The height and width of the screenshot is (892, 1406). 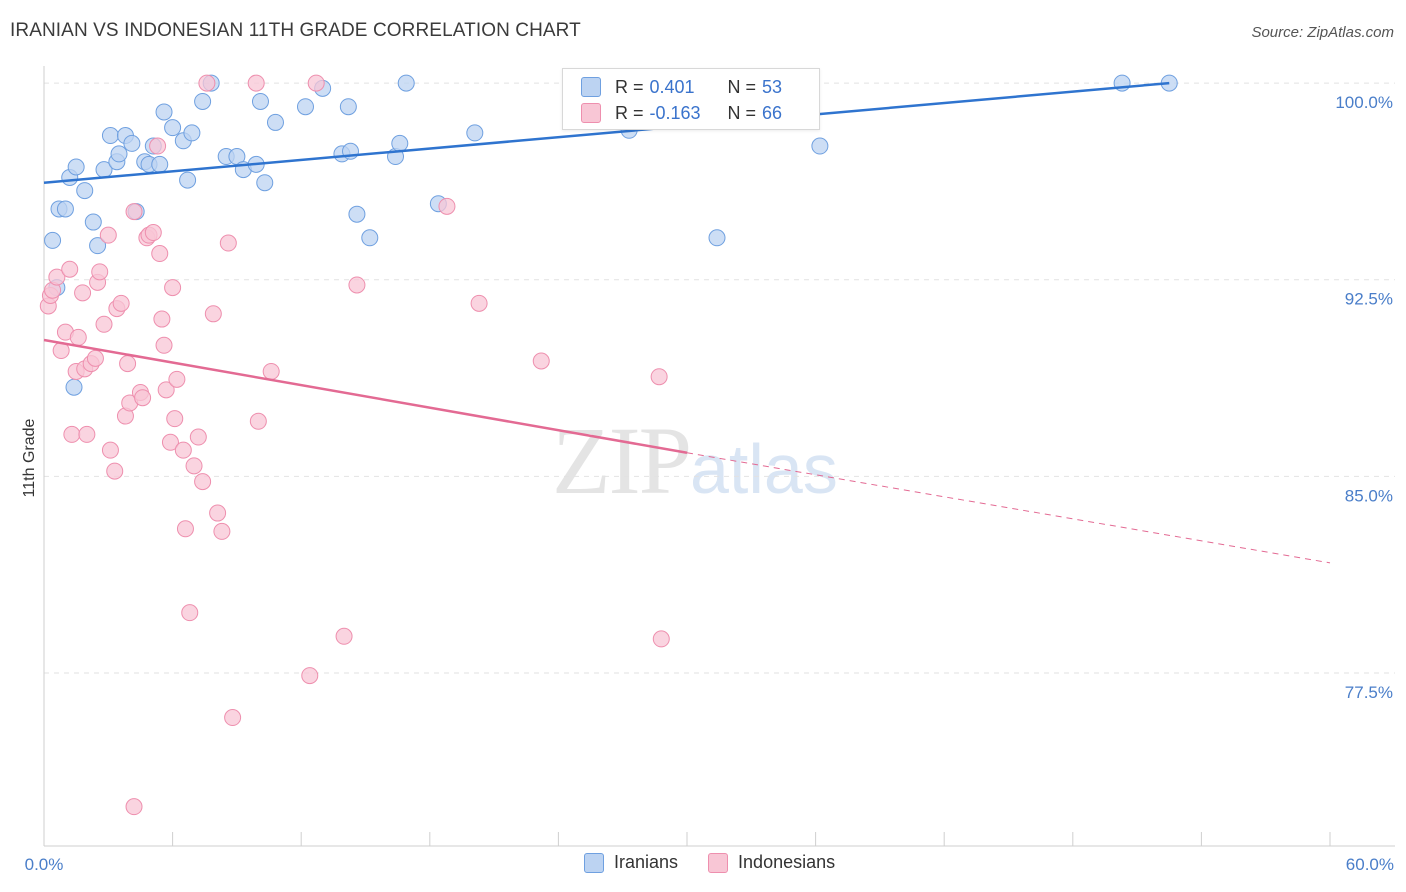 I want to click on indonesian-trend-extension, so click(x=1008, y=508).